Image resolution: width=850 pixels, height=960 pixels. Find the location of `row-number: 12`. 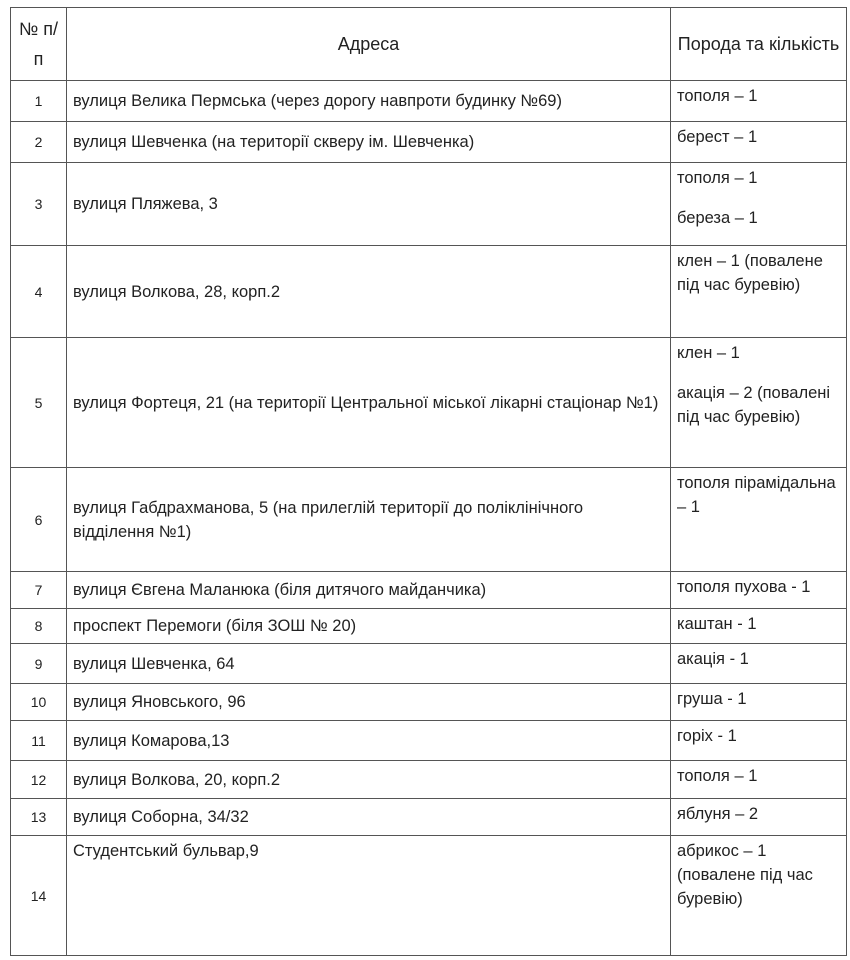

row-number: 12 is located at coordinates (38, 779).